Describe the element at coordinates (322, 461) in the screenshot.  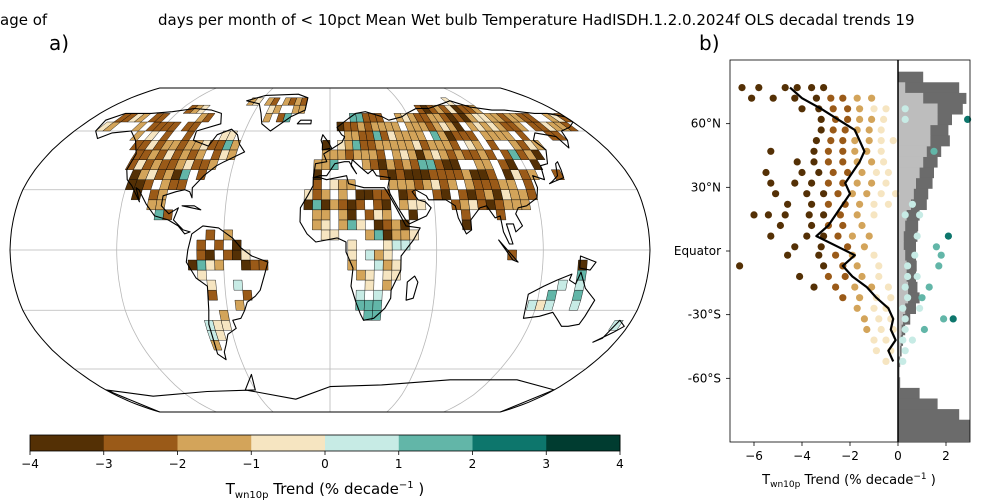
I see `colorbar-ticks: −4 −3 −2 −1 0 1 2 3 4` at that location.